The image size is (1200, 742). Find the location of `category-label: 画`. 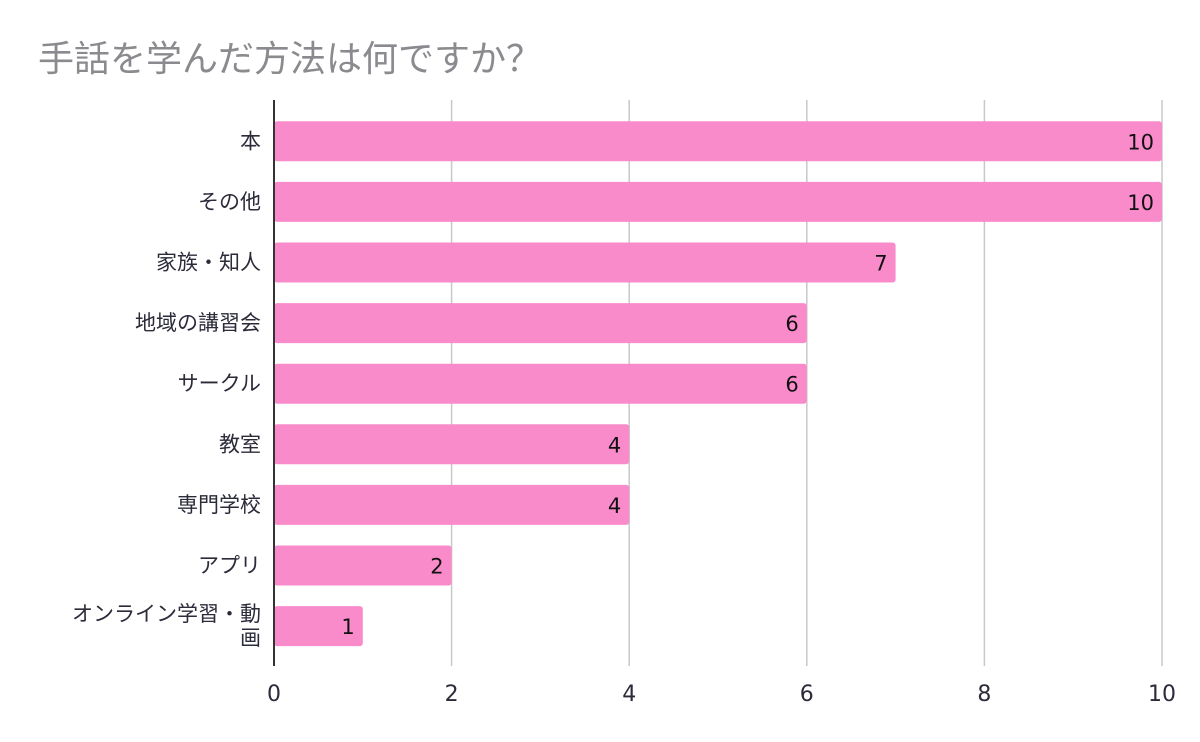

category-label: 画 is located at coordinates (250, 638).